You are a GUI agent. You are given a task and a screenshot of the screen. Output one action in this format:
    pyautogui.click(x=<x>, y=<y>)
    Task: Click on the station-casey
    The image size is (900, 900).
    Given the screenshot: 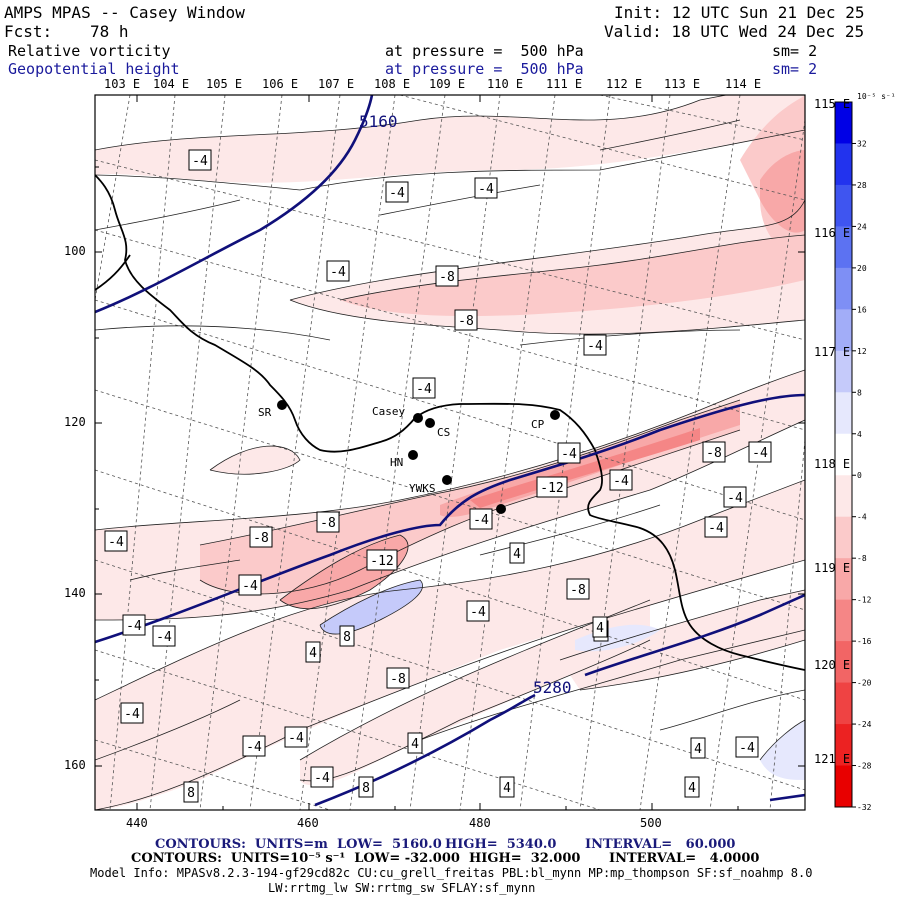 What is the action you would take?
    pyautogui.click(x=418, y=418)
    